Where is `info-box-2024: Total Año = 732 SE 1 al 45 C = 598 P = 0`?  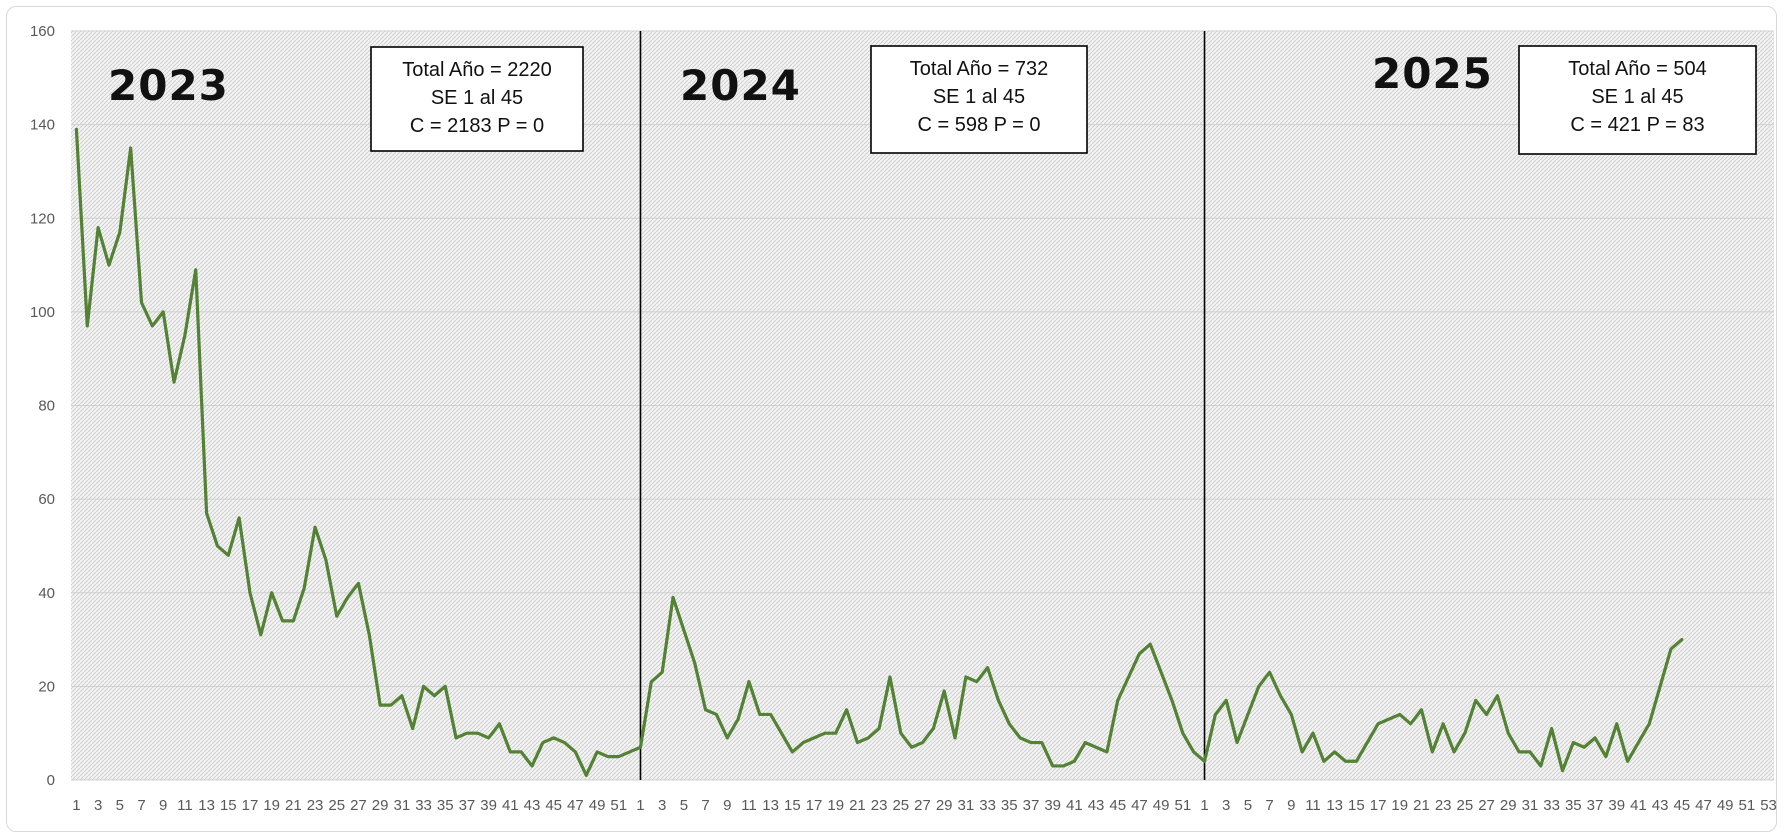
info-box-2024: Total Año = 732 SE 1 al 45 C = 598 P = 0 is located at coordinates (979, 99).